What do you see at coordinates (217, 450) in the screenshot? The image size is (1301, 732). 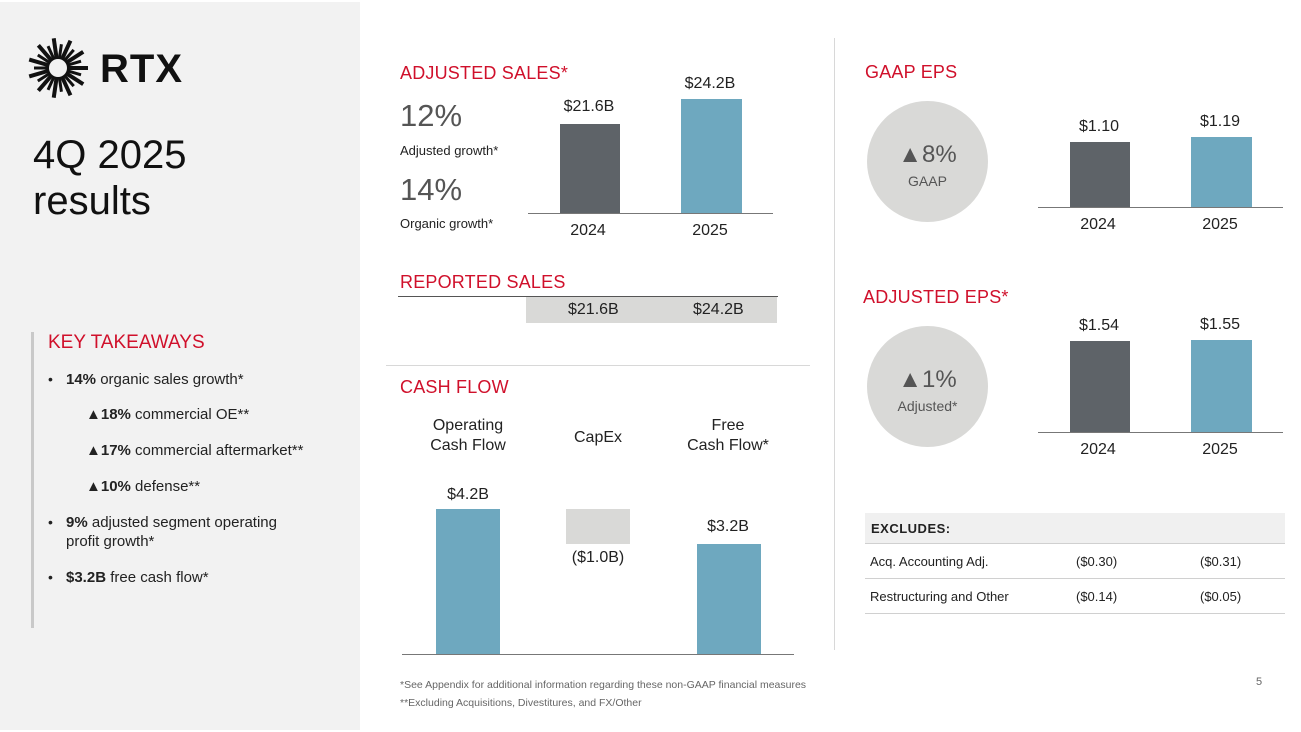 I see `takeaway-text: commercial aftermarket**` at bounding box center [217, 450].